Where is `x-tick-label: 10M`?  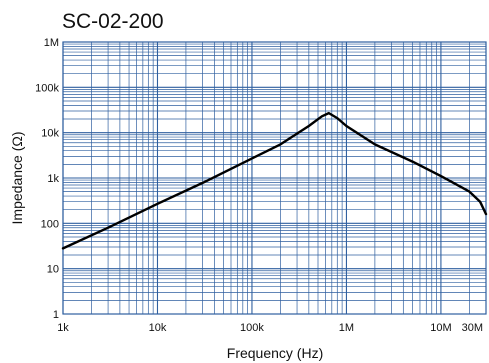 x-tick-label: 10M is located at coordinates (440, 328).